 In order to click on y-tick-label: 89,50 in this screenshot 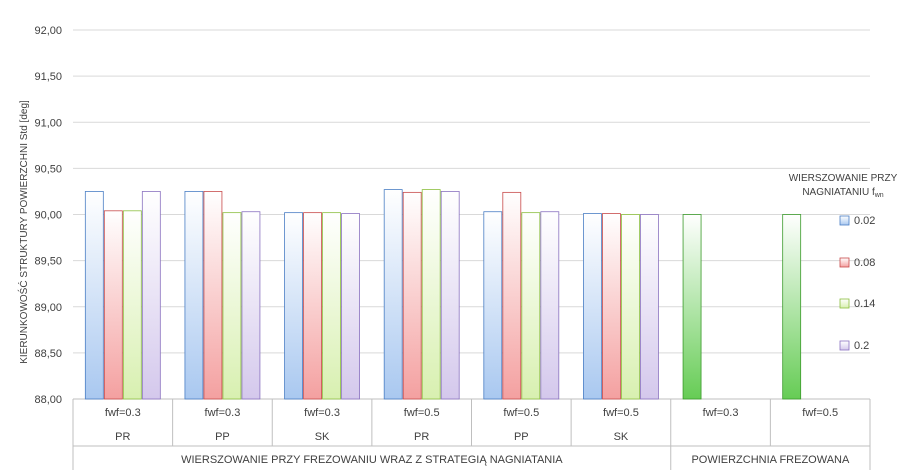, I will do `click(48, 262)`.